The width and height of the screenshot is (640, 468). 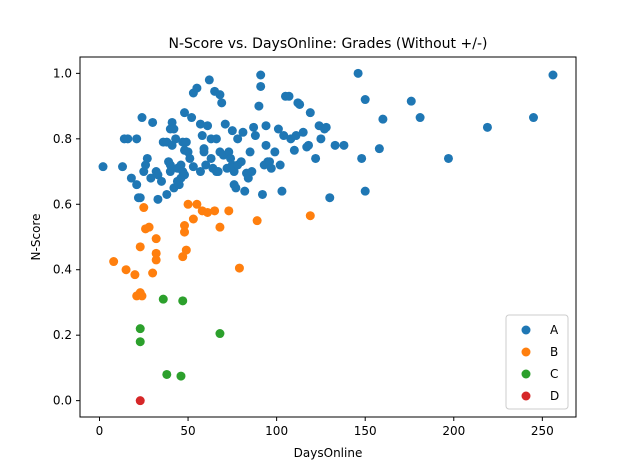 What do you see at coordinates (276, 431) in the screenshot?
I see `x-tick-label-100: 100` at bounding box center [276, 431].